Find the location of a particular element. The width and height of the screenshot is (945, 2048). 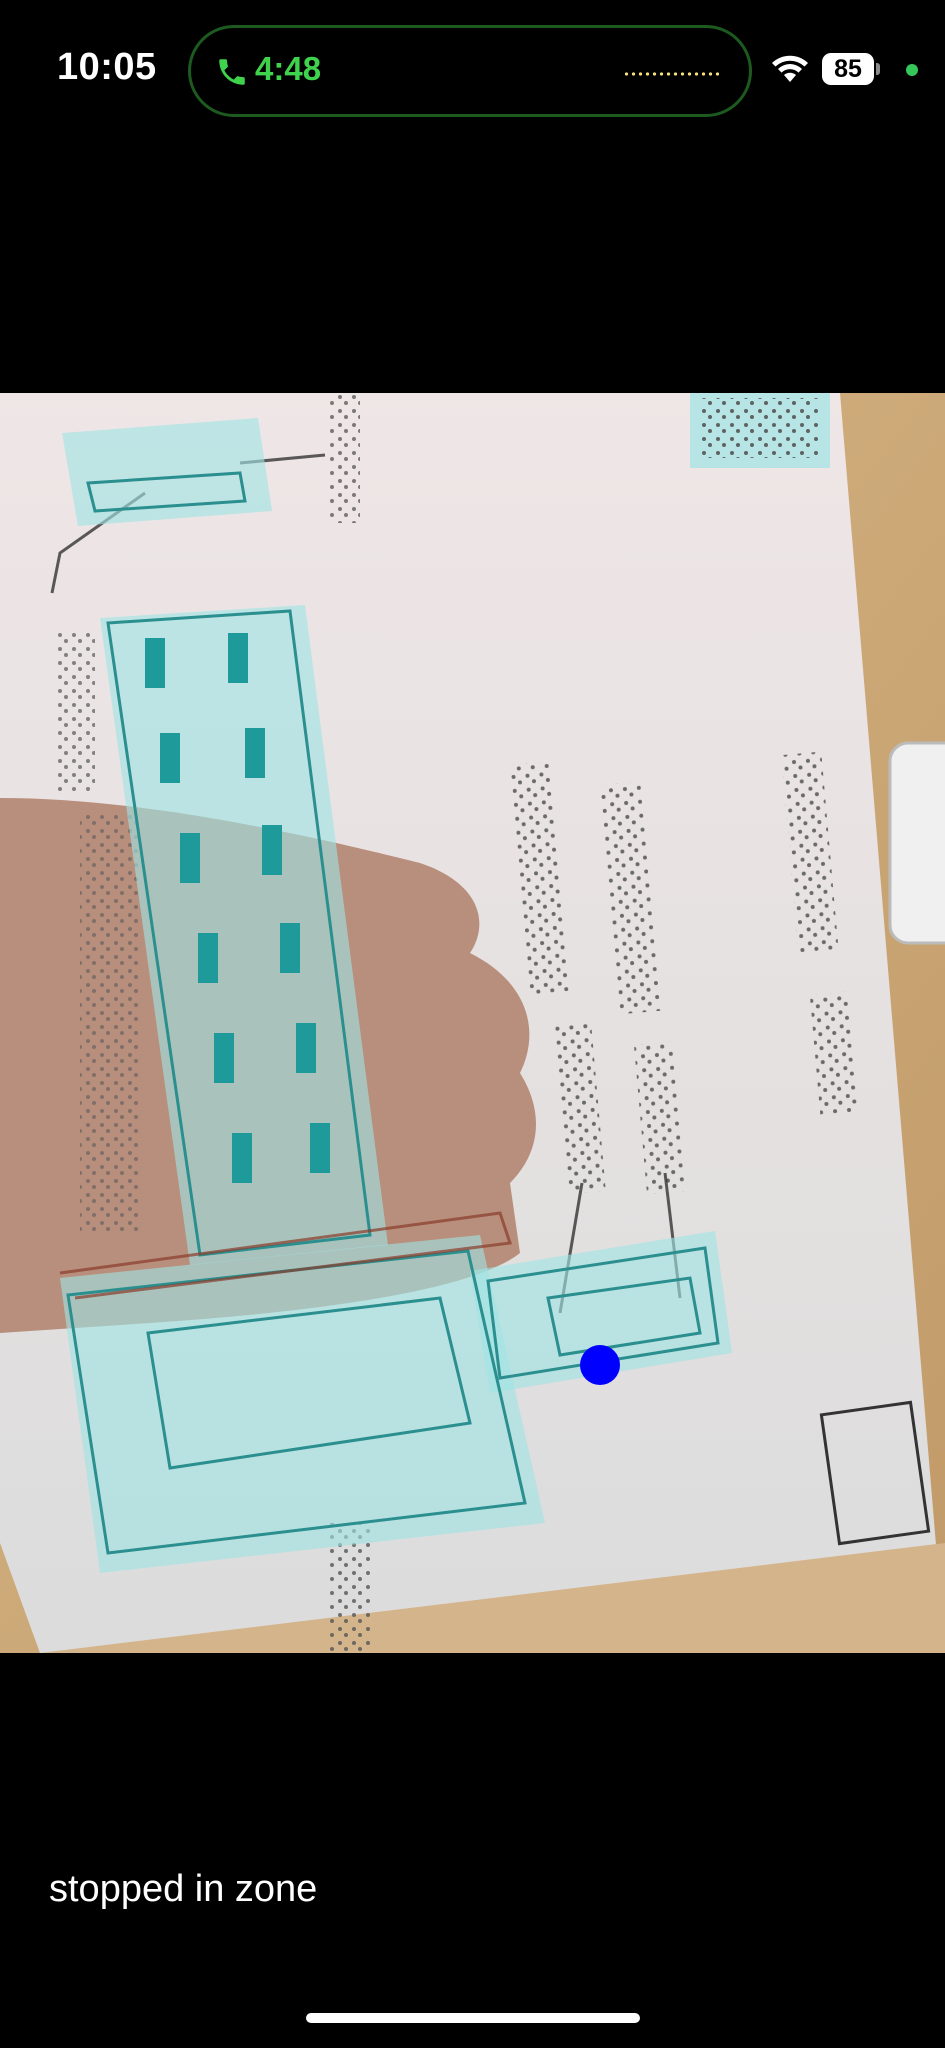

call-timer: 4:48 is located at coordinates (288, 68).